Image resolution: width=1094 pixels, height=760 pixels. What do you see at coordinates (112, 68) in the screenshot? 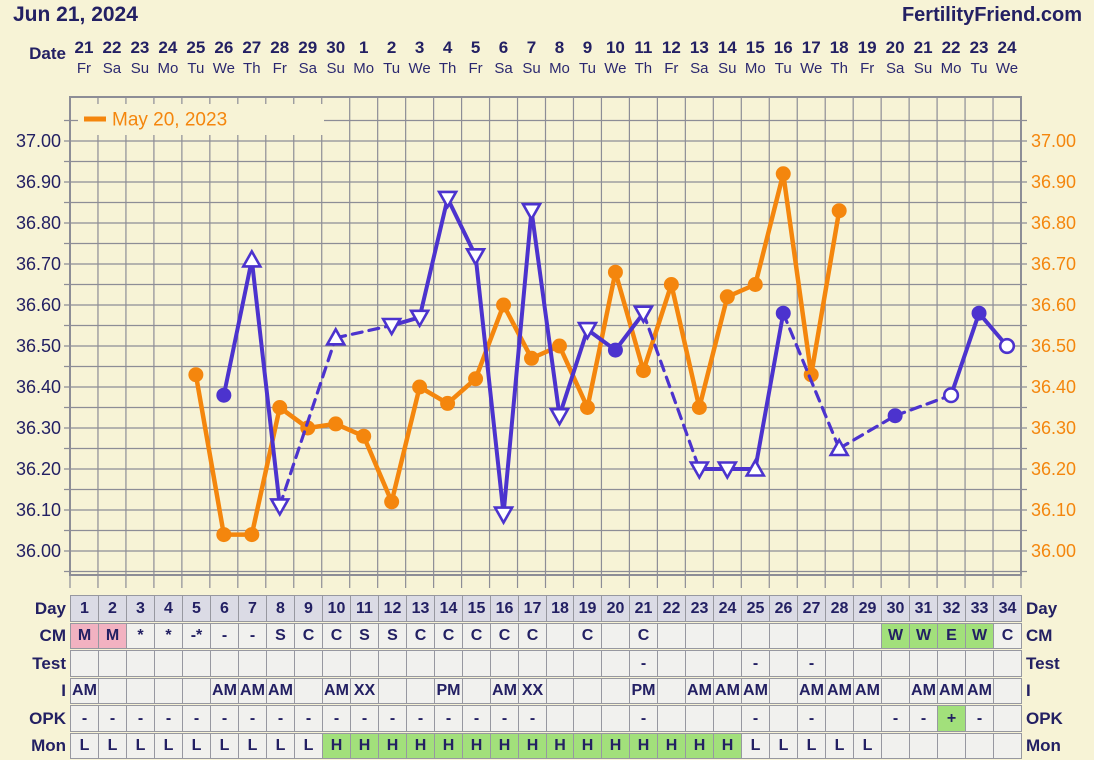
I see `weekday-cell: Sa` at bounding box center [112, 68].